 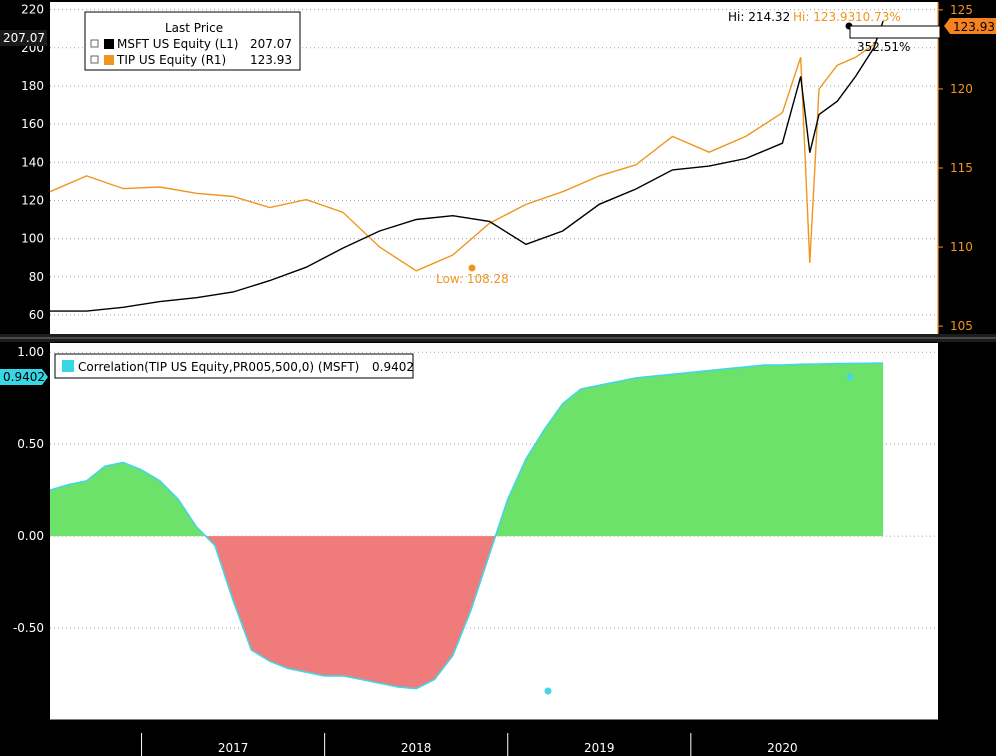 What do you see at coordinates (32, 124) in the screenshot?
I see `left-axis-tick-160: 160` at bounding box center [32, 124].